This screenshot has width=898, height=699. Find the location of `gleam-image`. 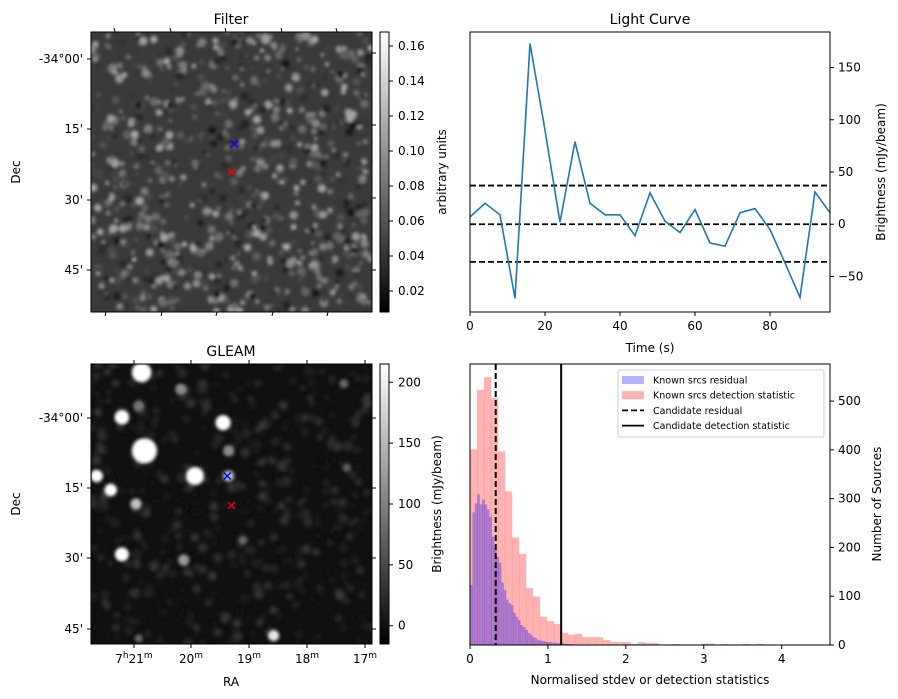

gleam-image is located at coordinates (231, 504).